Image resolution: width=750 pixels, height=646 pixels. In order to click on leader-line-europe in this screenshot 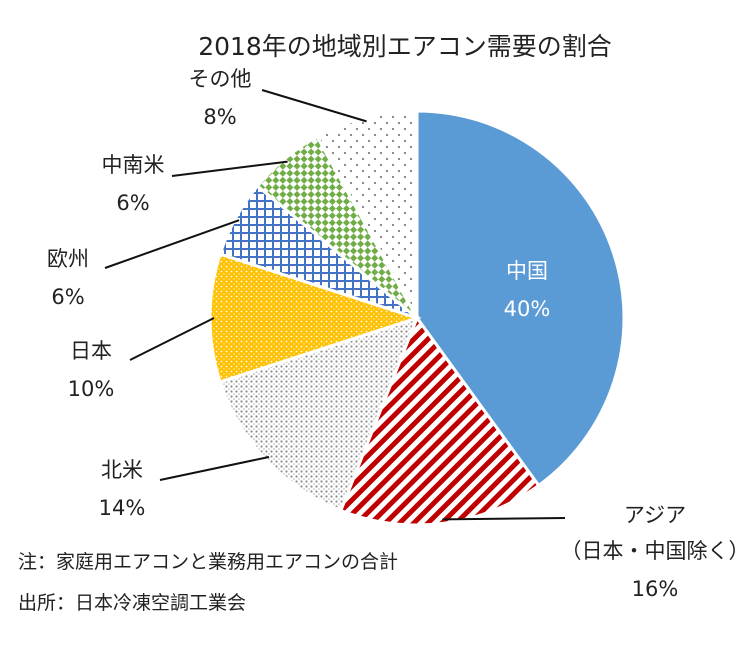, I will do `click(172, 244)`.